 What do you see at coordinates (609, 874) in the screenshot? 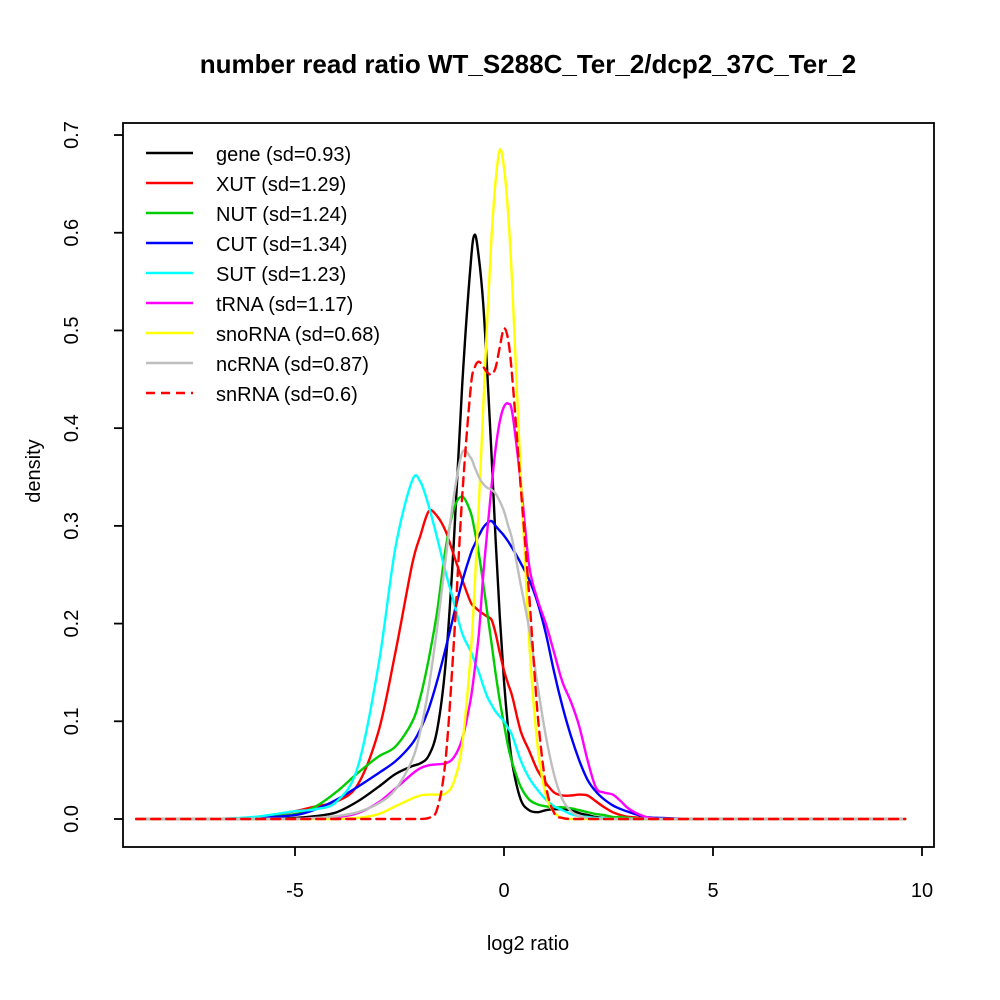
I see `x-axis: -5 0 5 10` at bounding box center [609, 874].